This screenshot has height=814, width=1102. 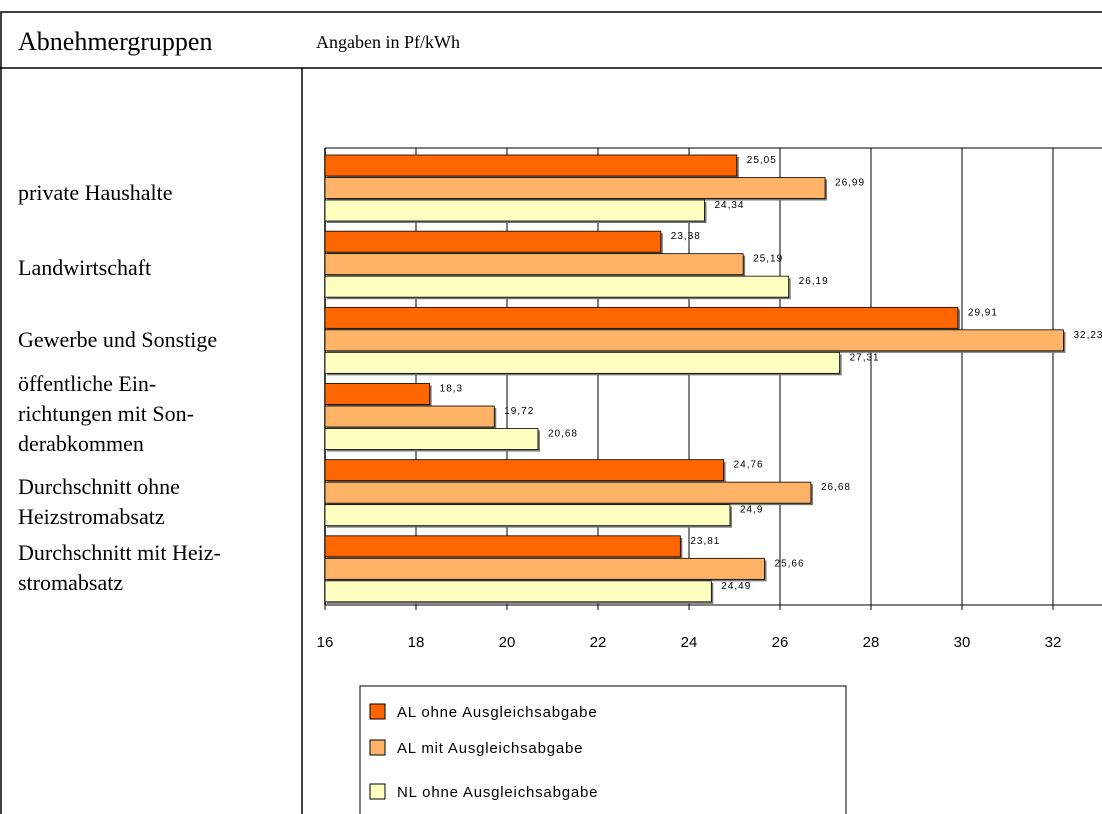 I want to click on legend-label: AL mit Ausgleichsabgabe, so click(x=490, y=748).